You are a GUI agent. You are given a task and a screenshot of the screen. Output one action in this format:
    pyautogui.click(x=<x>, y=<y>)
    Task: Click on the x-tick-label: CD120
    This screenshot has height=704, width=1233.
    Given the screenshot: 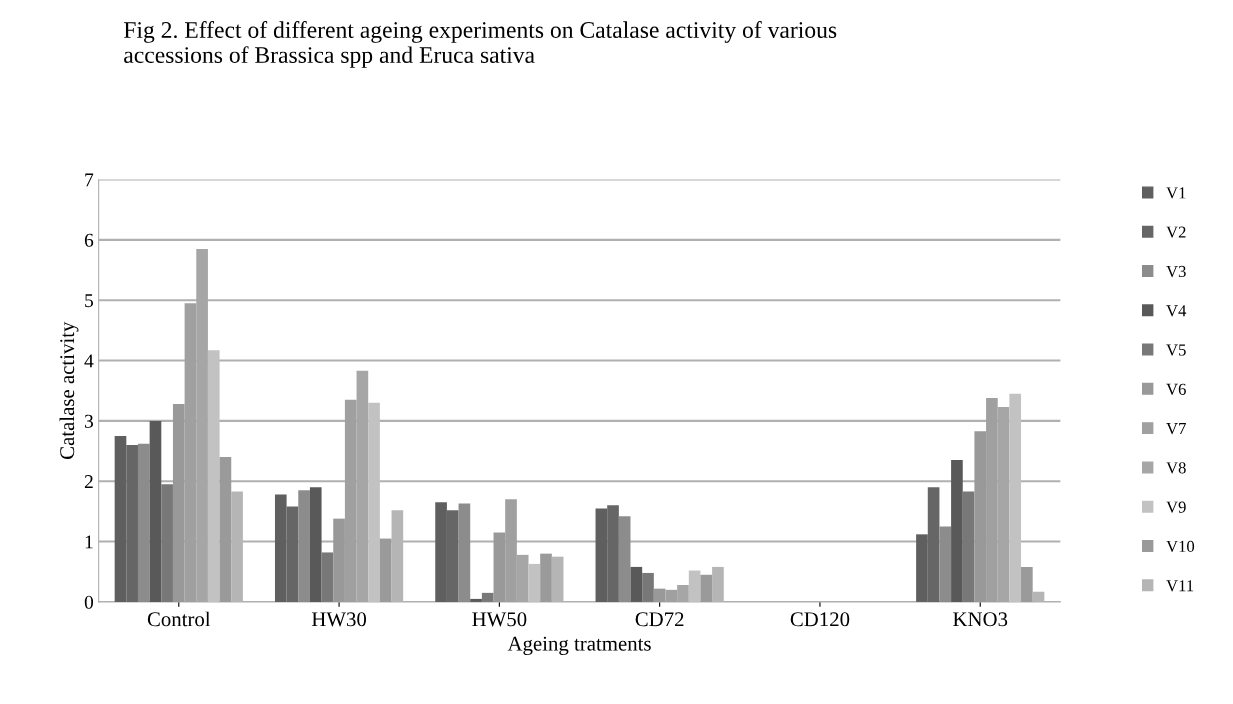 What is the action you would take?
    pyautogui.click(x=820, y=619)
    